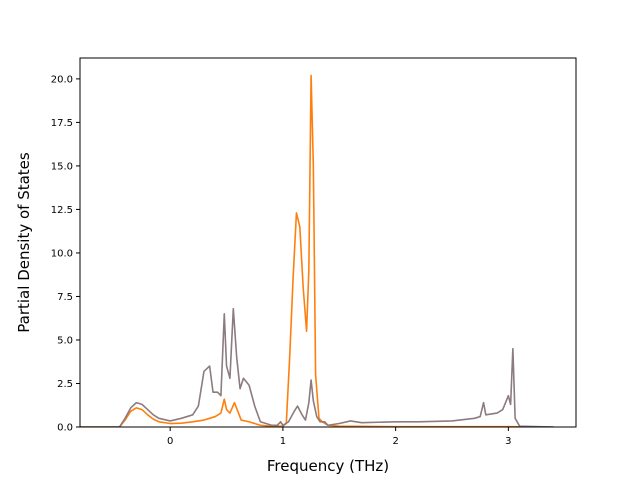 The height and width of the screenshot is (480, 640). I want to click on y-axis-label: Partial Density of States, so click(24, 242).